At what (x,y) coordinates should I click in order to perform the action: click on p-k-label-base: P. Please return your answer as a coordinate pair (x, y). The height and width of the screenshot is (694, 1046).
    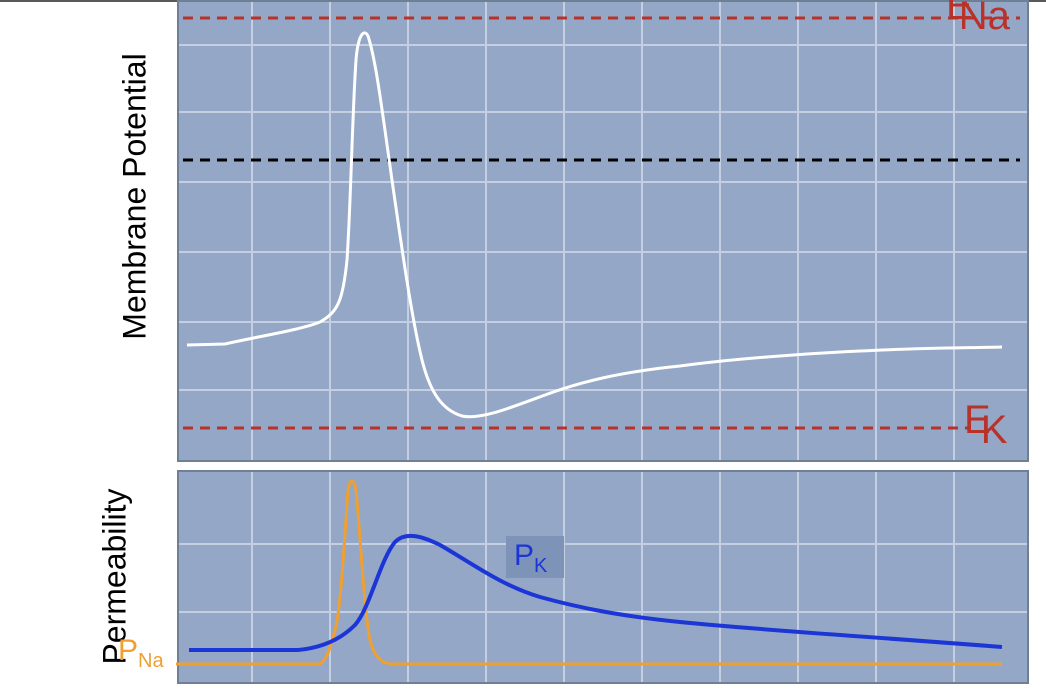
    Looking at the image, I should click on (524, 555).